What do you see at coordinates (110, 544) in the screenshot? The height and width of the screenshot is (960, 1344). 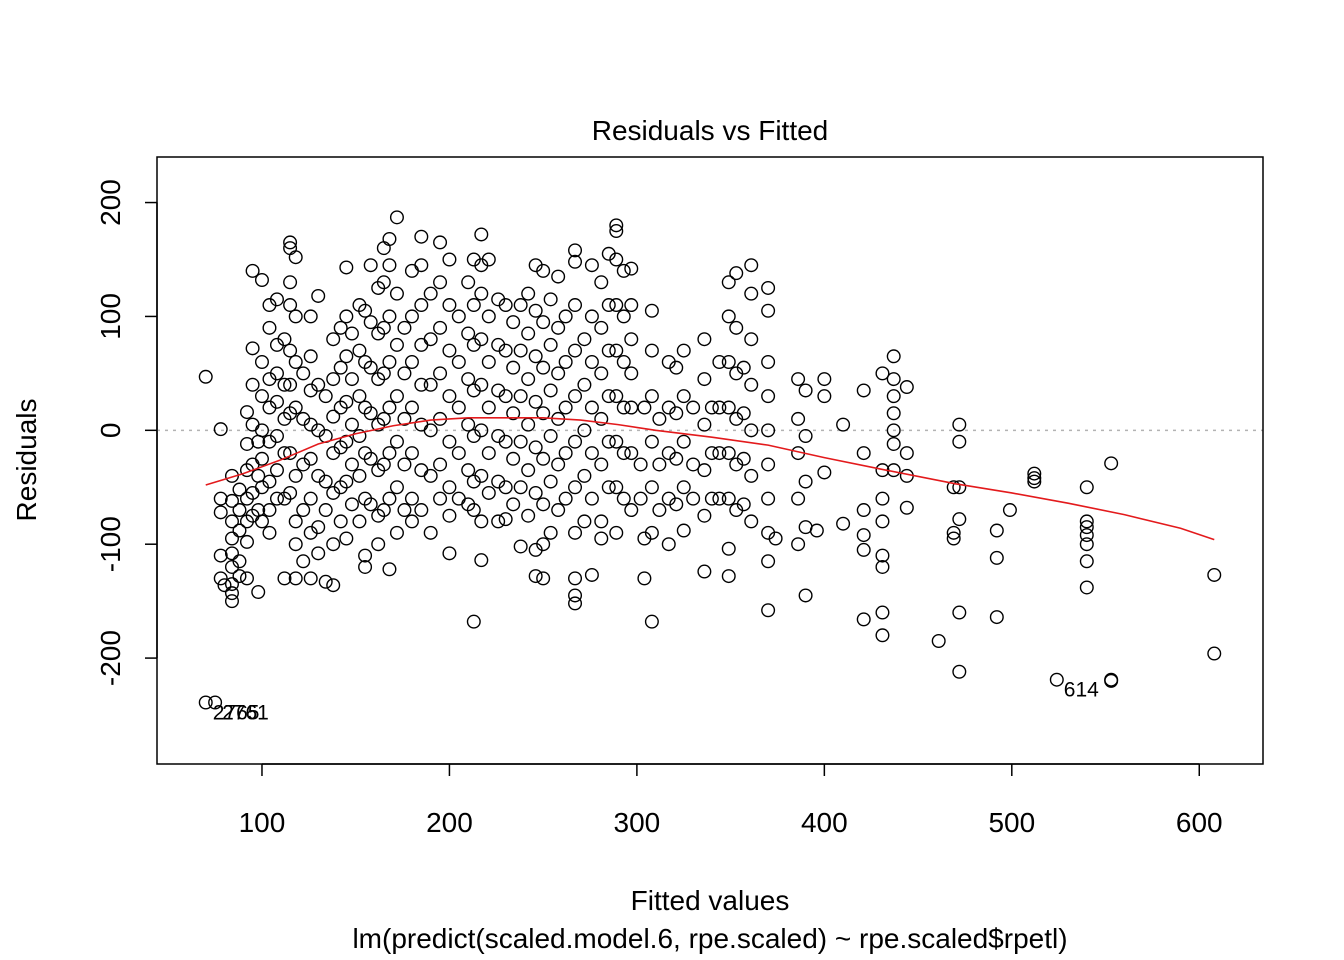 I see `y-tick-label: -100` at bounding box center [110, 544].